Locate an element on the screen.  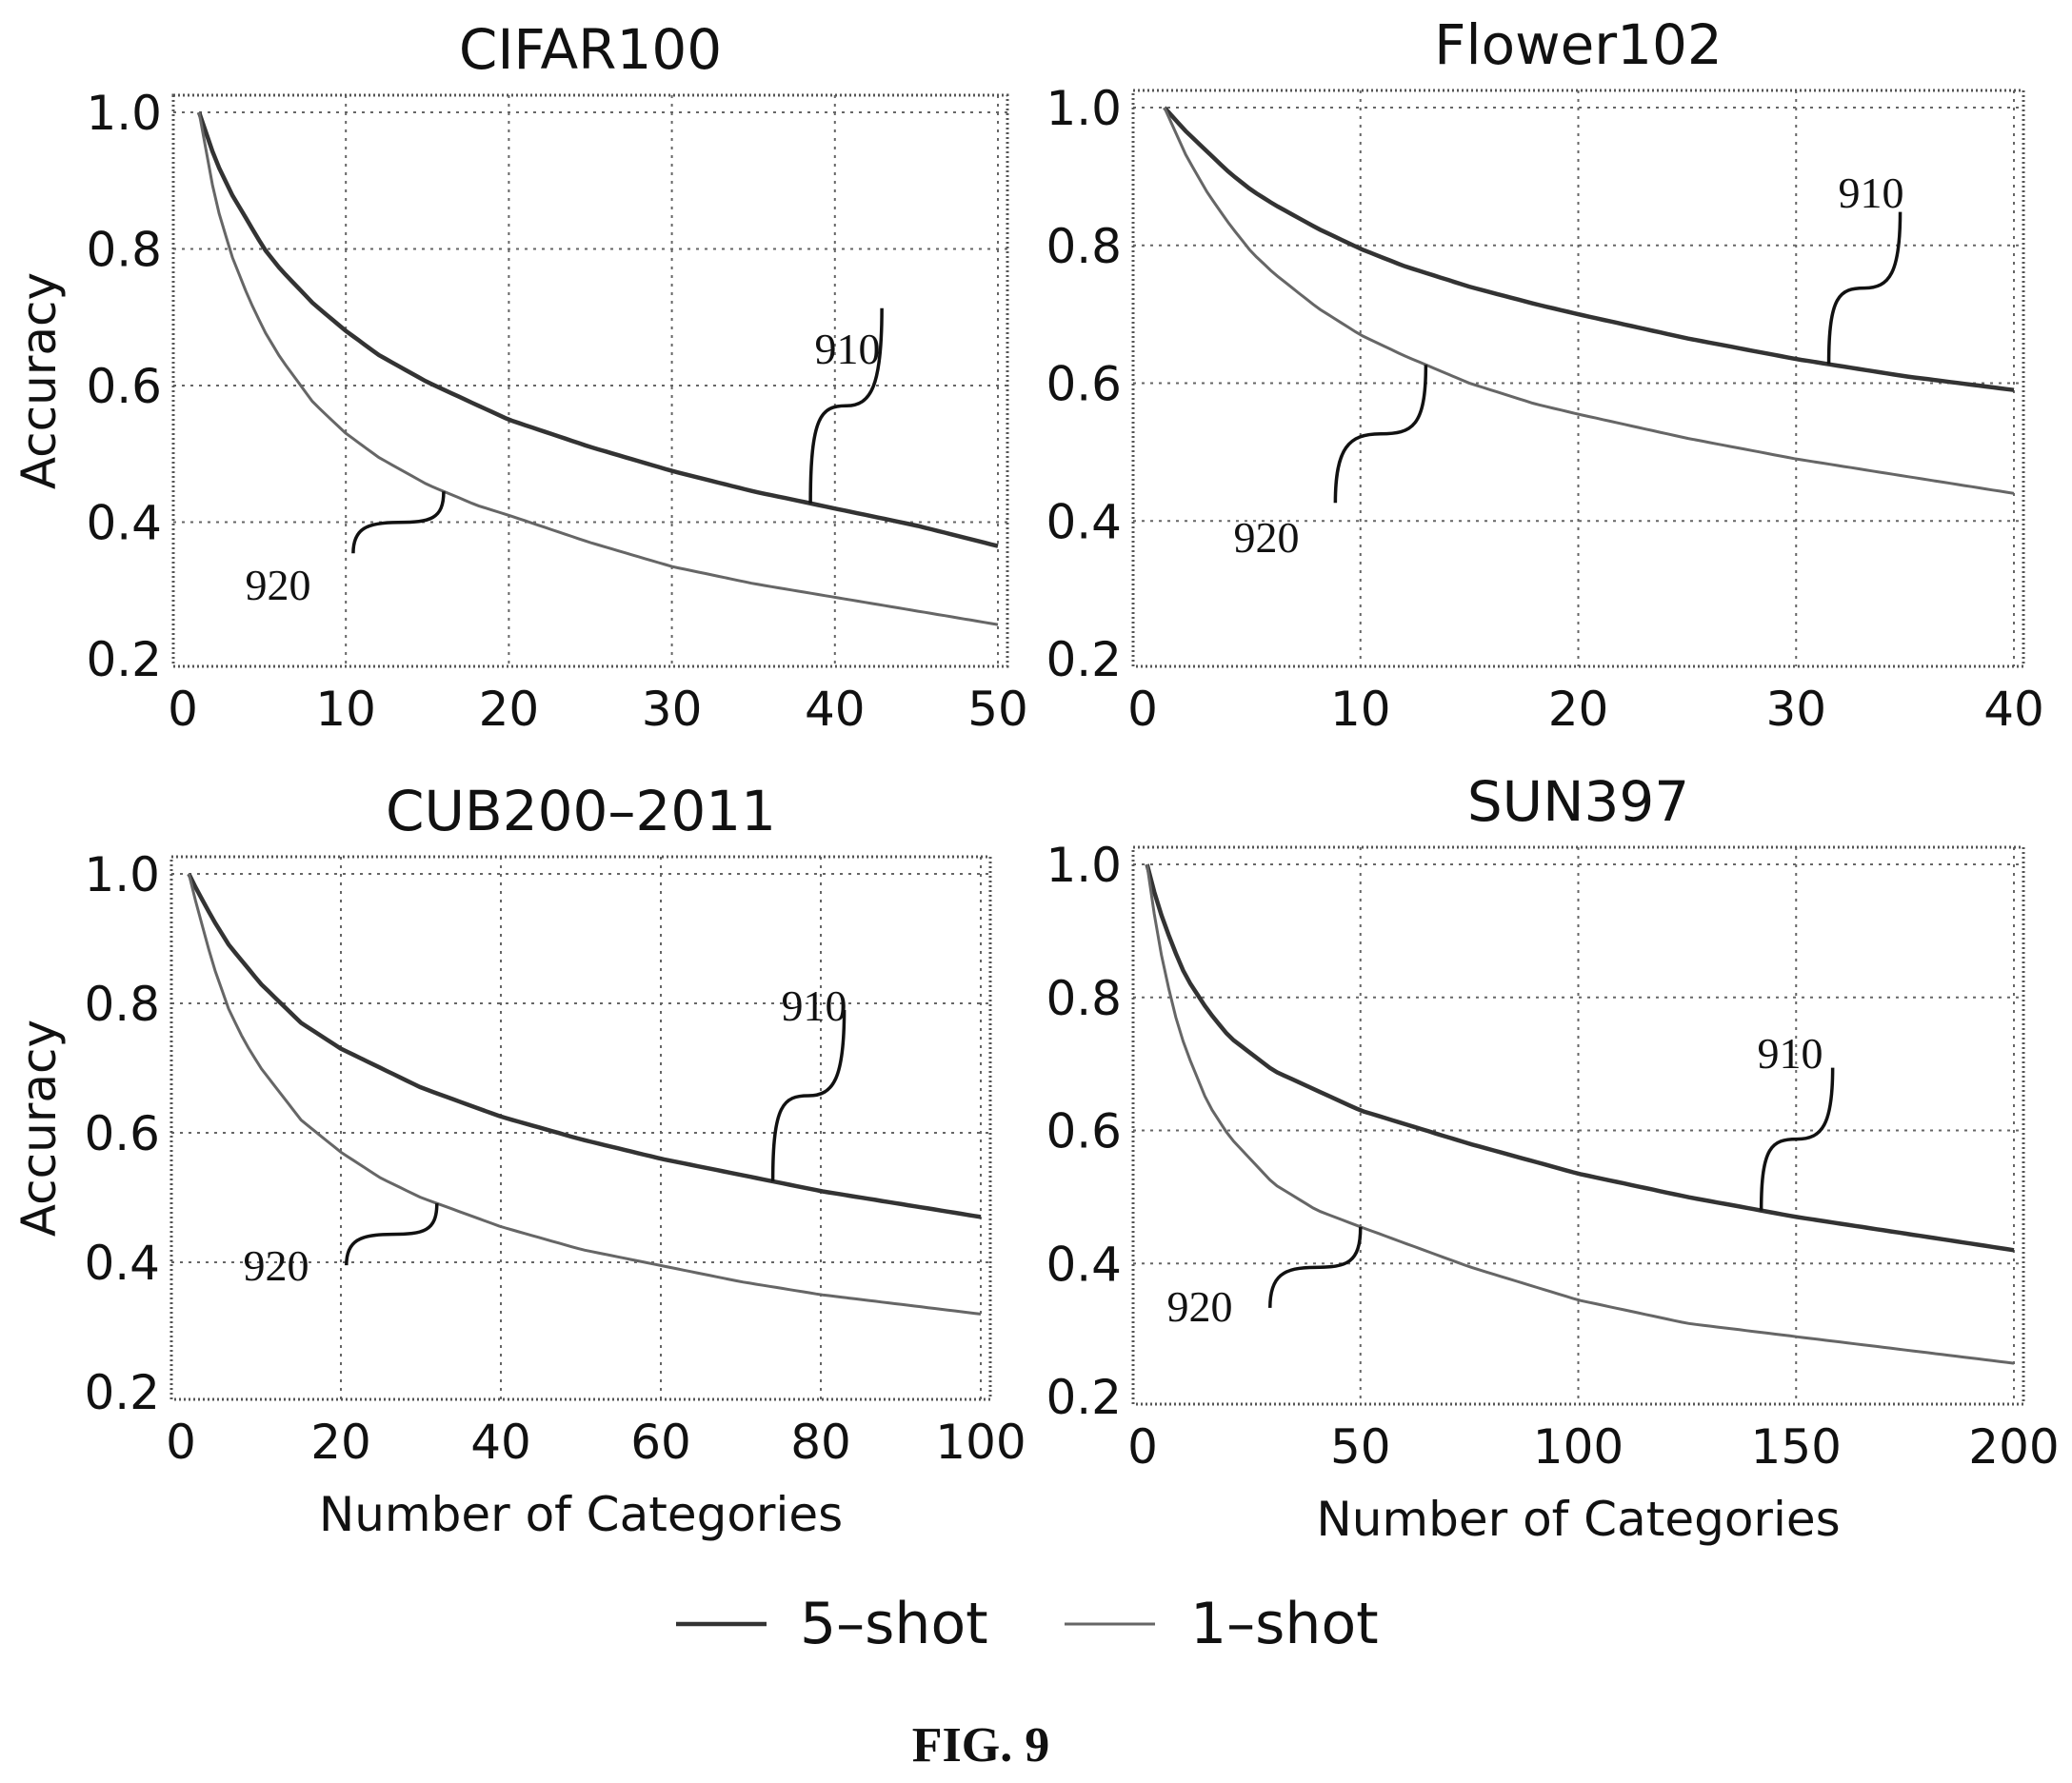
x-tick-label: 60 is located at coordinates (660, 1442).